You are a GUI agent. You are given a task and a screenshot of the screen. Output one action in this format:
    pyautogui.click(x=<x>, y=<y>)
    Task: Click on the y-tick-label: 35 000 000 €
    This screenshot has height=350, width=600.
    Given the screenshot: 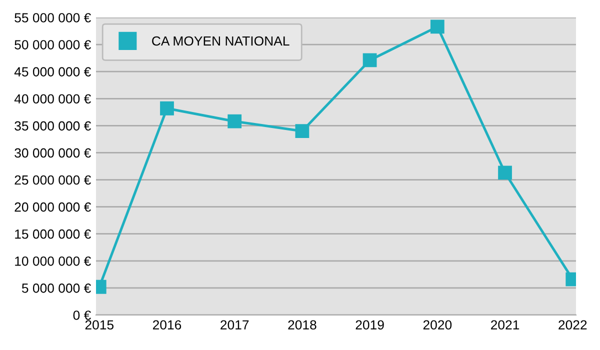 What is the action you would take?
    pyautogui.click(x=52, y=126)
    